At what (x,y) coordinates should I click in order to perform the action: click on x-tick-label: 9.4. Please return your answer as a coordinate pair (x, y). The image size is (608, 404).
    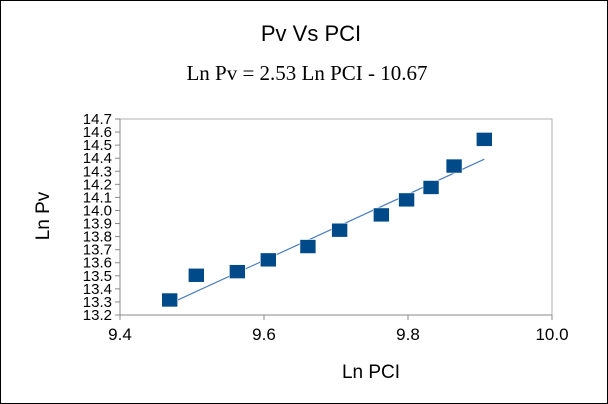
    Looking at the image, I should click on (120, 334).